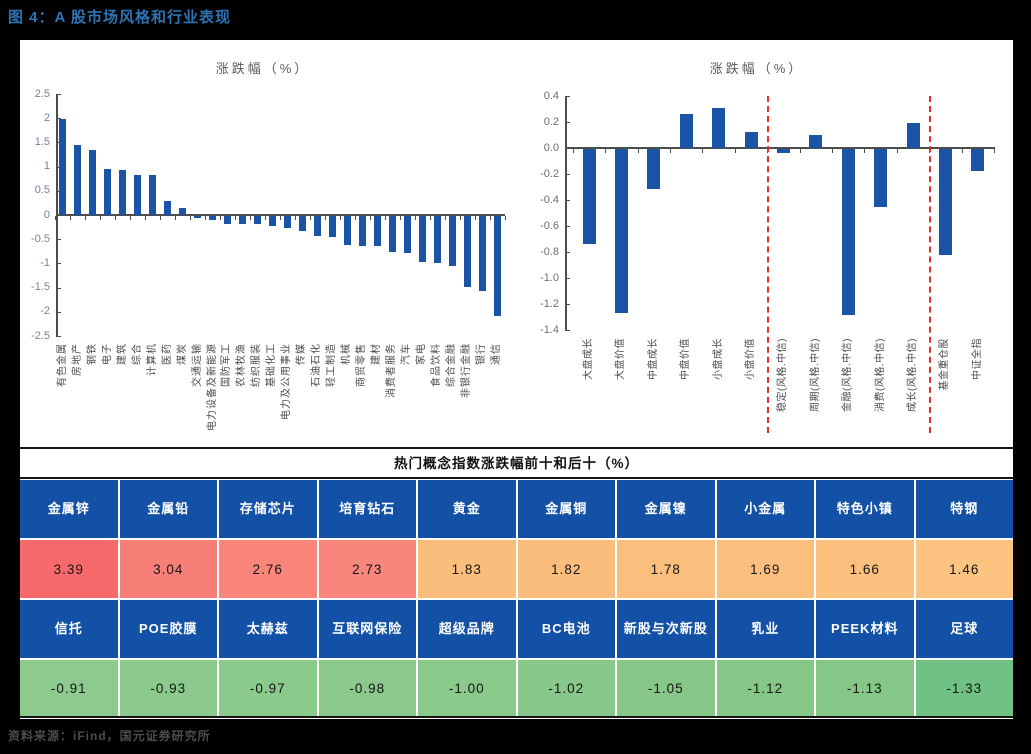 Image resolution: width=1031 pixels, height=754 pixels. Describe the element at coordinates (549, 277) in the screenshot. I see `y-axis-tick-label: -1.0` at that location.